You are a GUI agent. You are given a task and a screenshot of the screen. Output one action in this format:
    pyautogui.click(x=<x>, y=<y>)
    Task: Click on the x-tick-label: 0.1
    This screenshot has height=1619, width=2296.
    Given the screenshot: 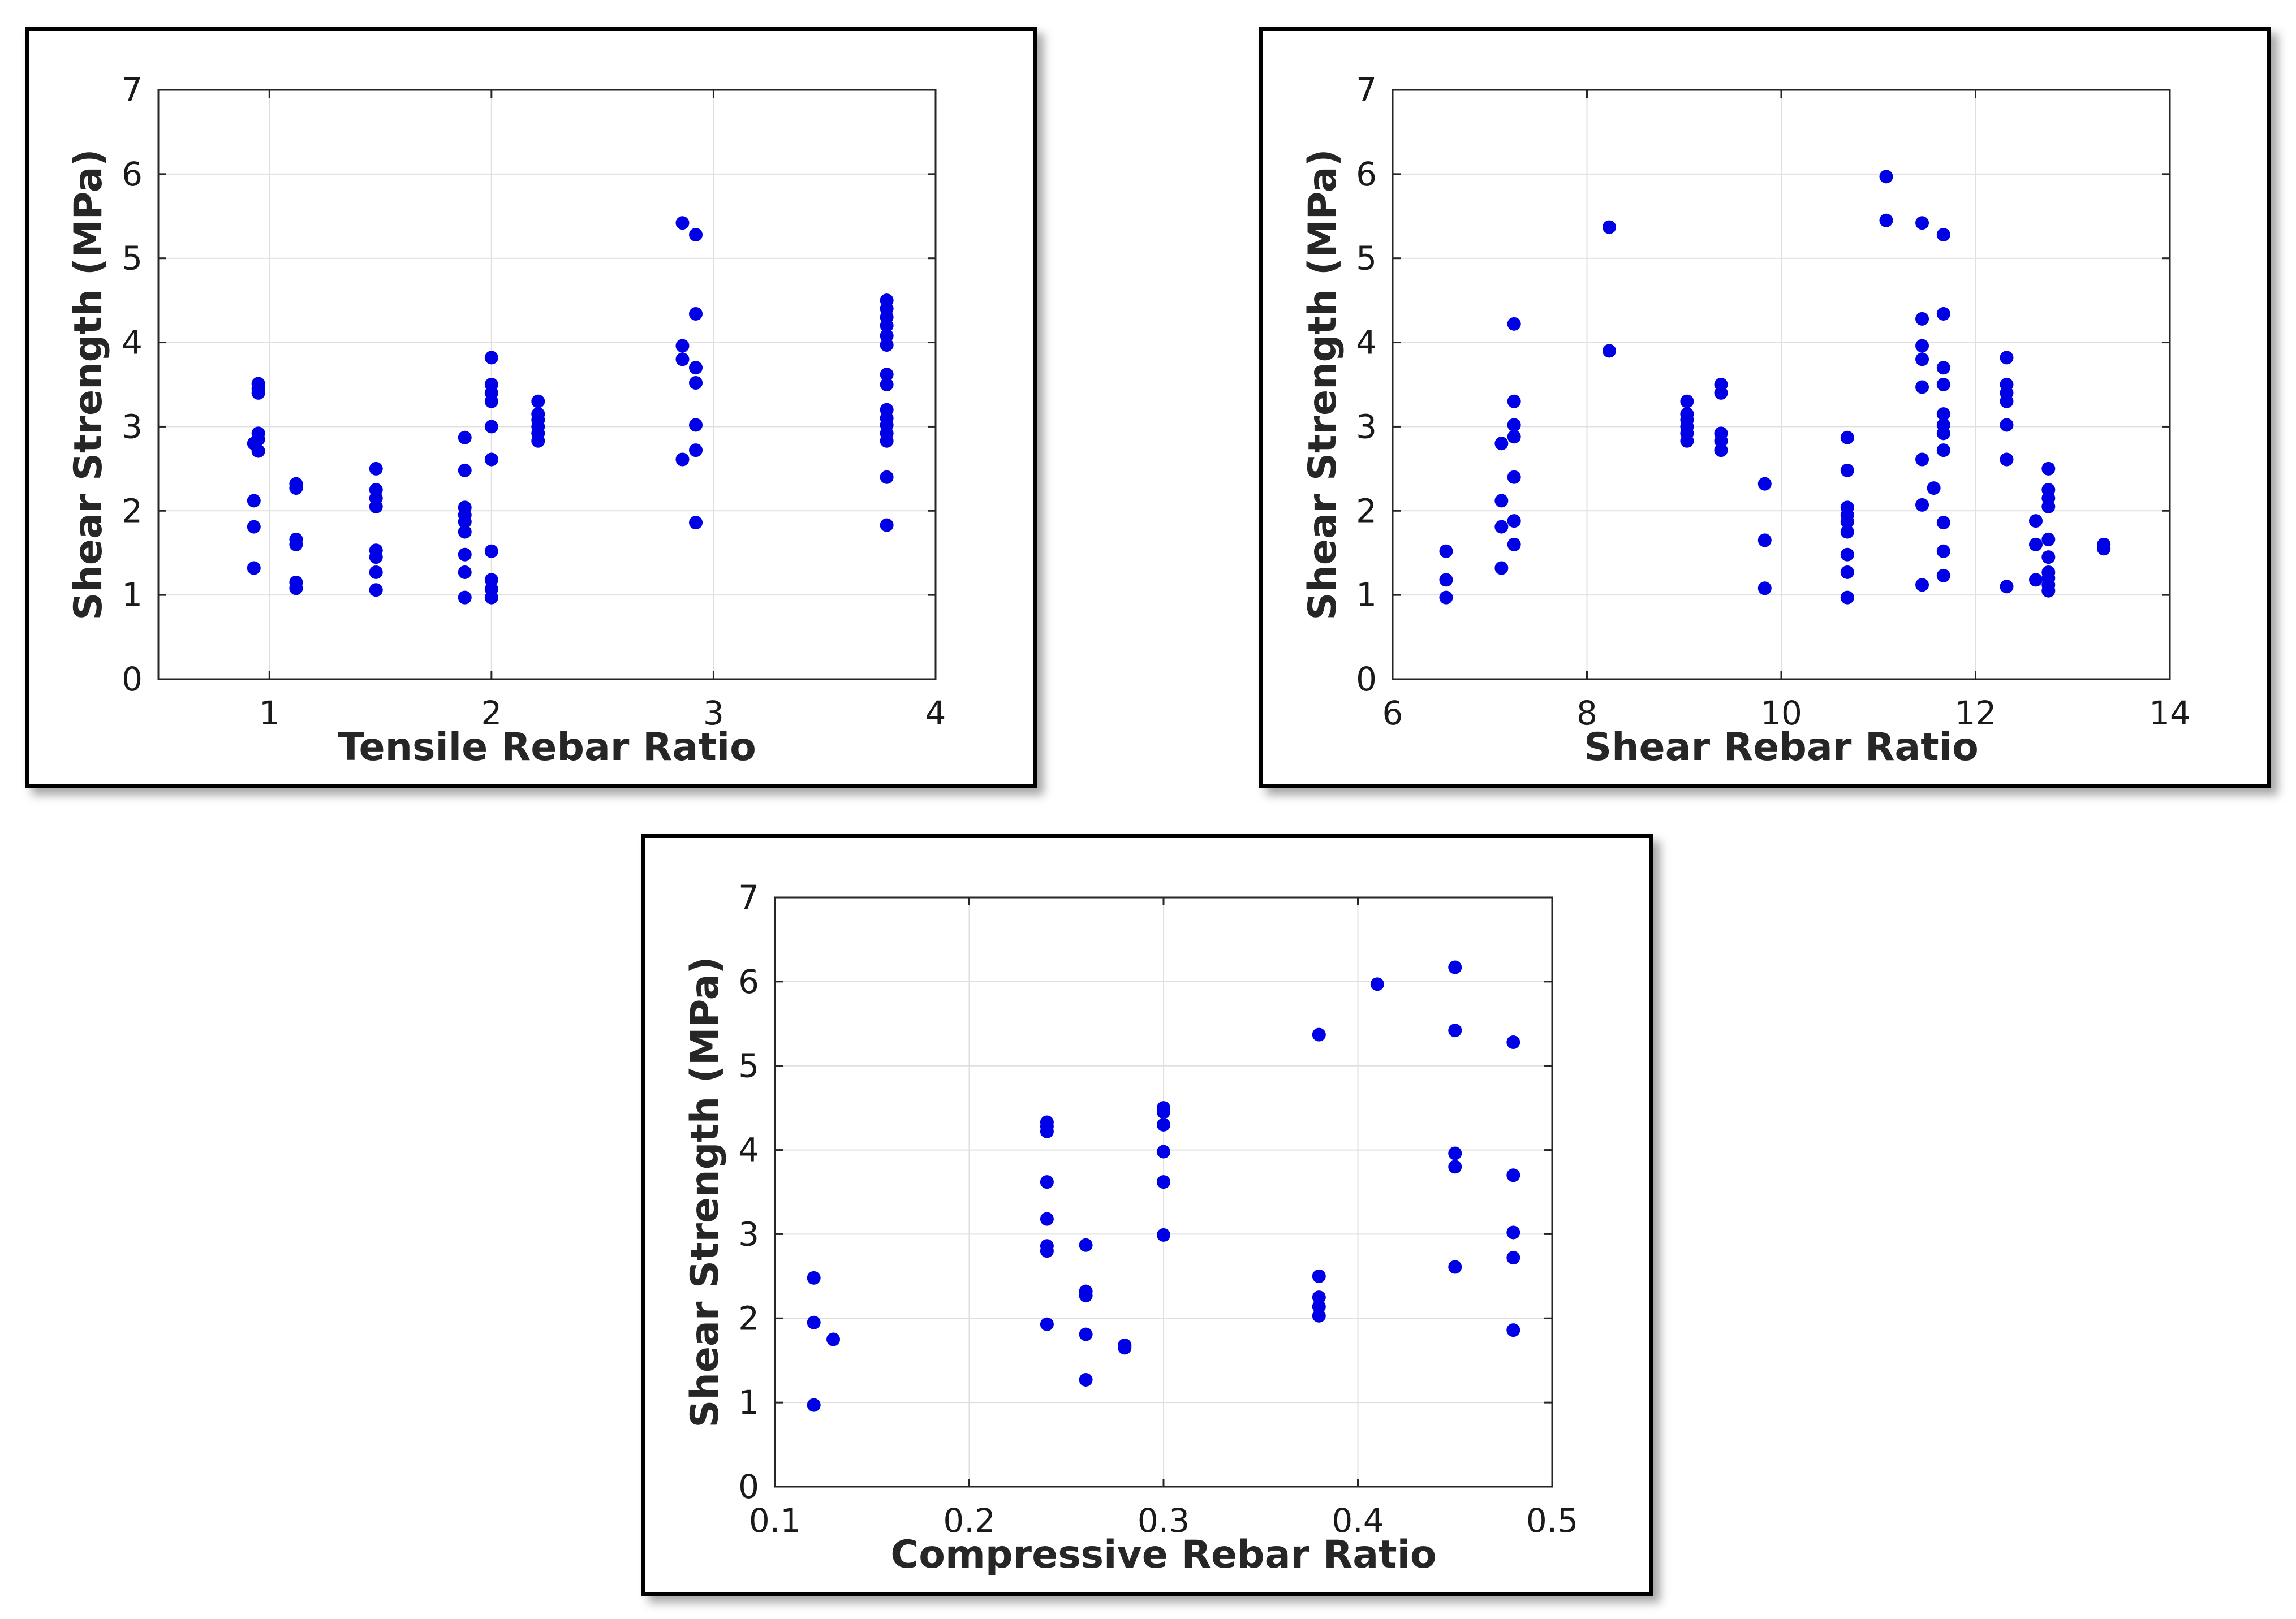 What is the action you would take?
    pyautogui.click(x=775, y=1520)
    